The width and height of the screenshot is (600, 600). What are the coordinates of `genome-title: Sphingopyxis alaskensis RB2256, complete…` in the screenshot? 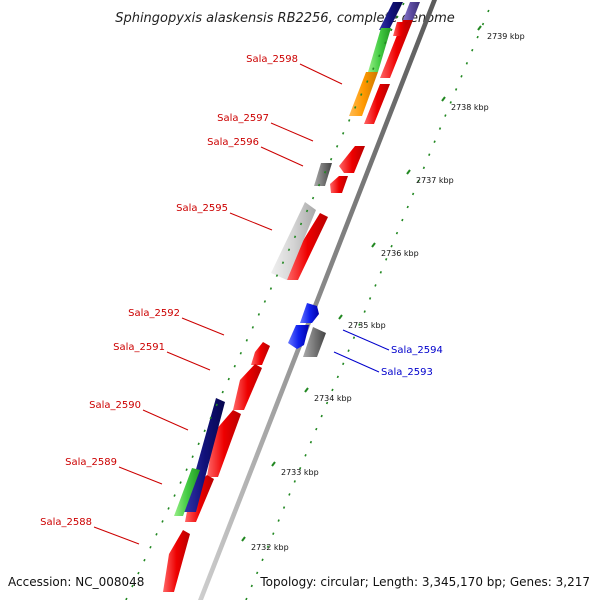 It's located at (285, 18).